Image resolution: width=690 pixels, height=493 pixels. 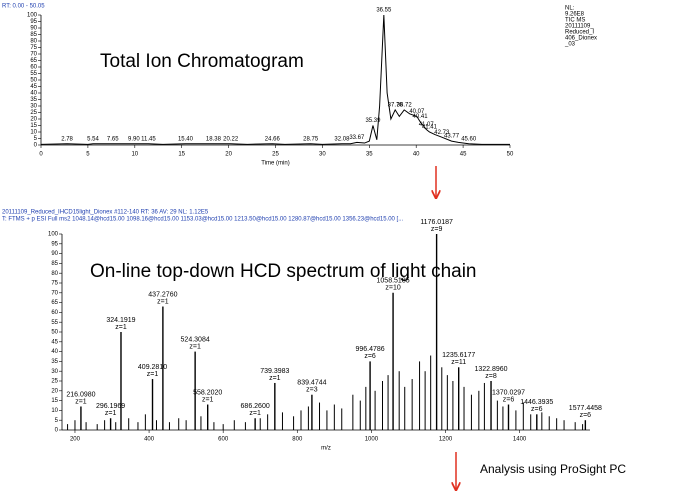 What do you see at coordinates (120, 320) in the screenshot?
I see `peak-label: 324.1919` at bounding box center [120, 320].